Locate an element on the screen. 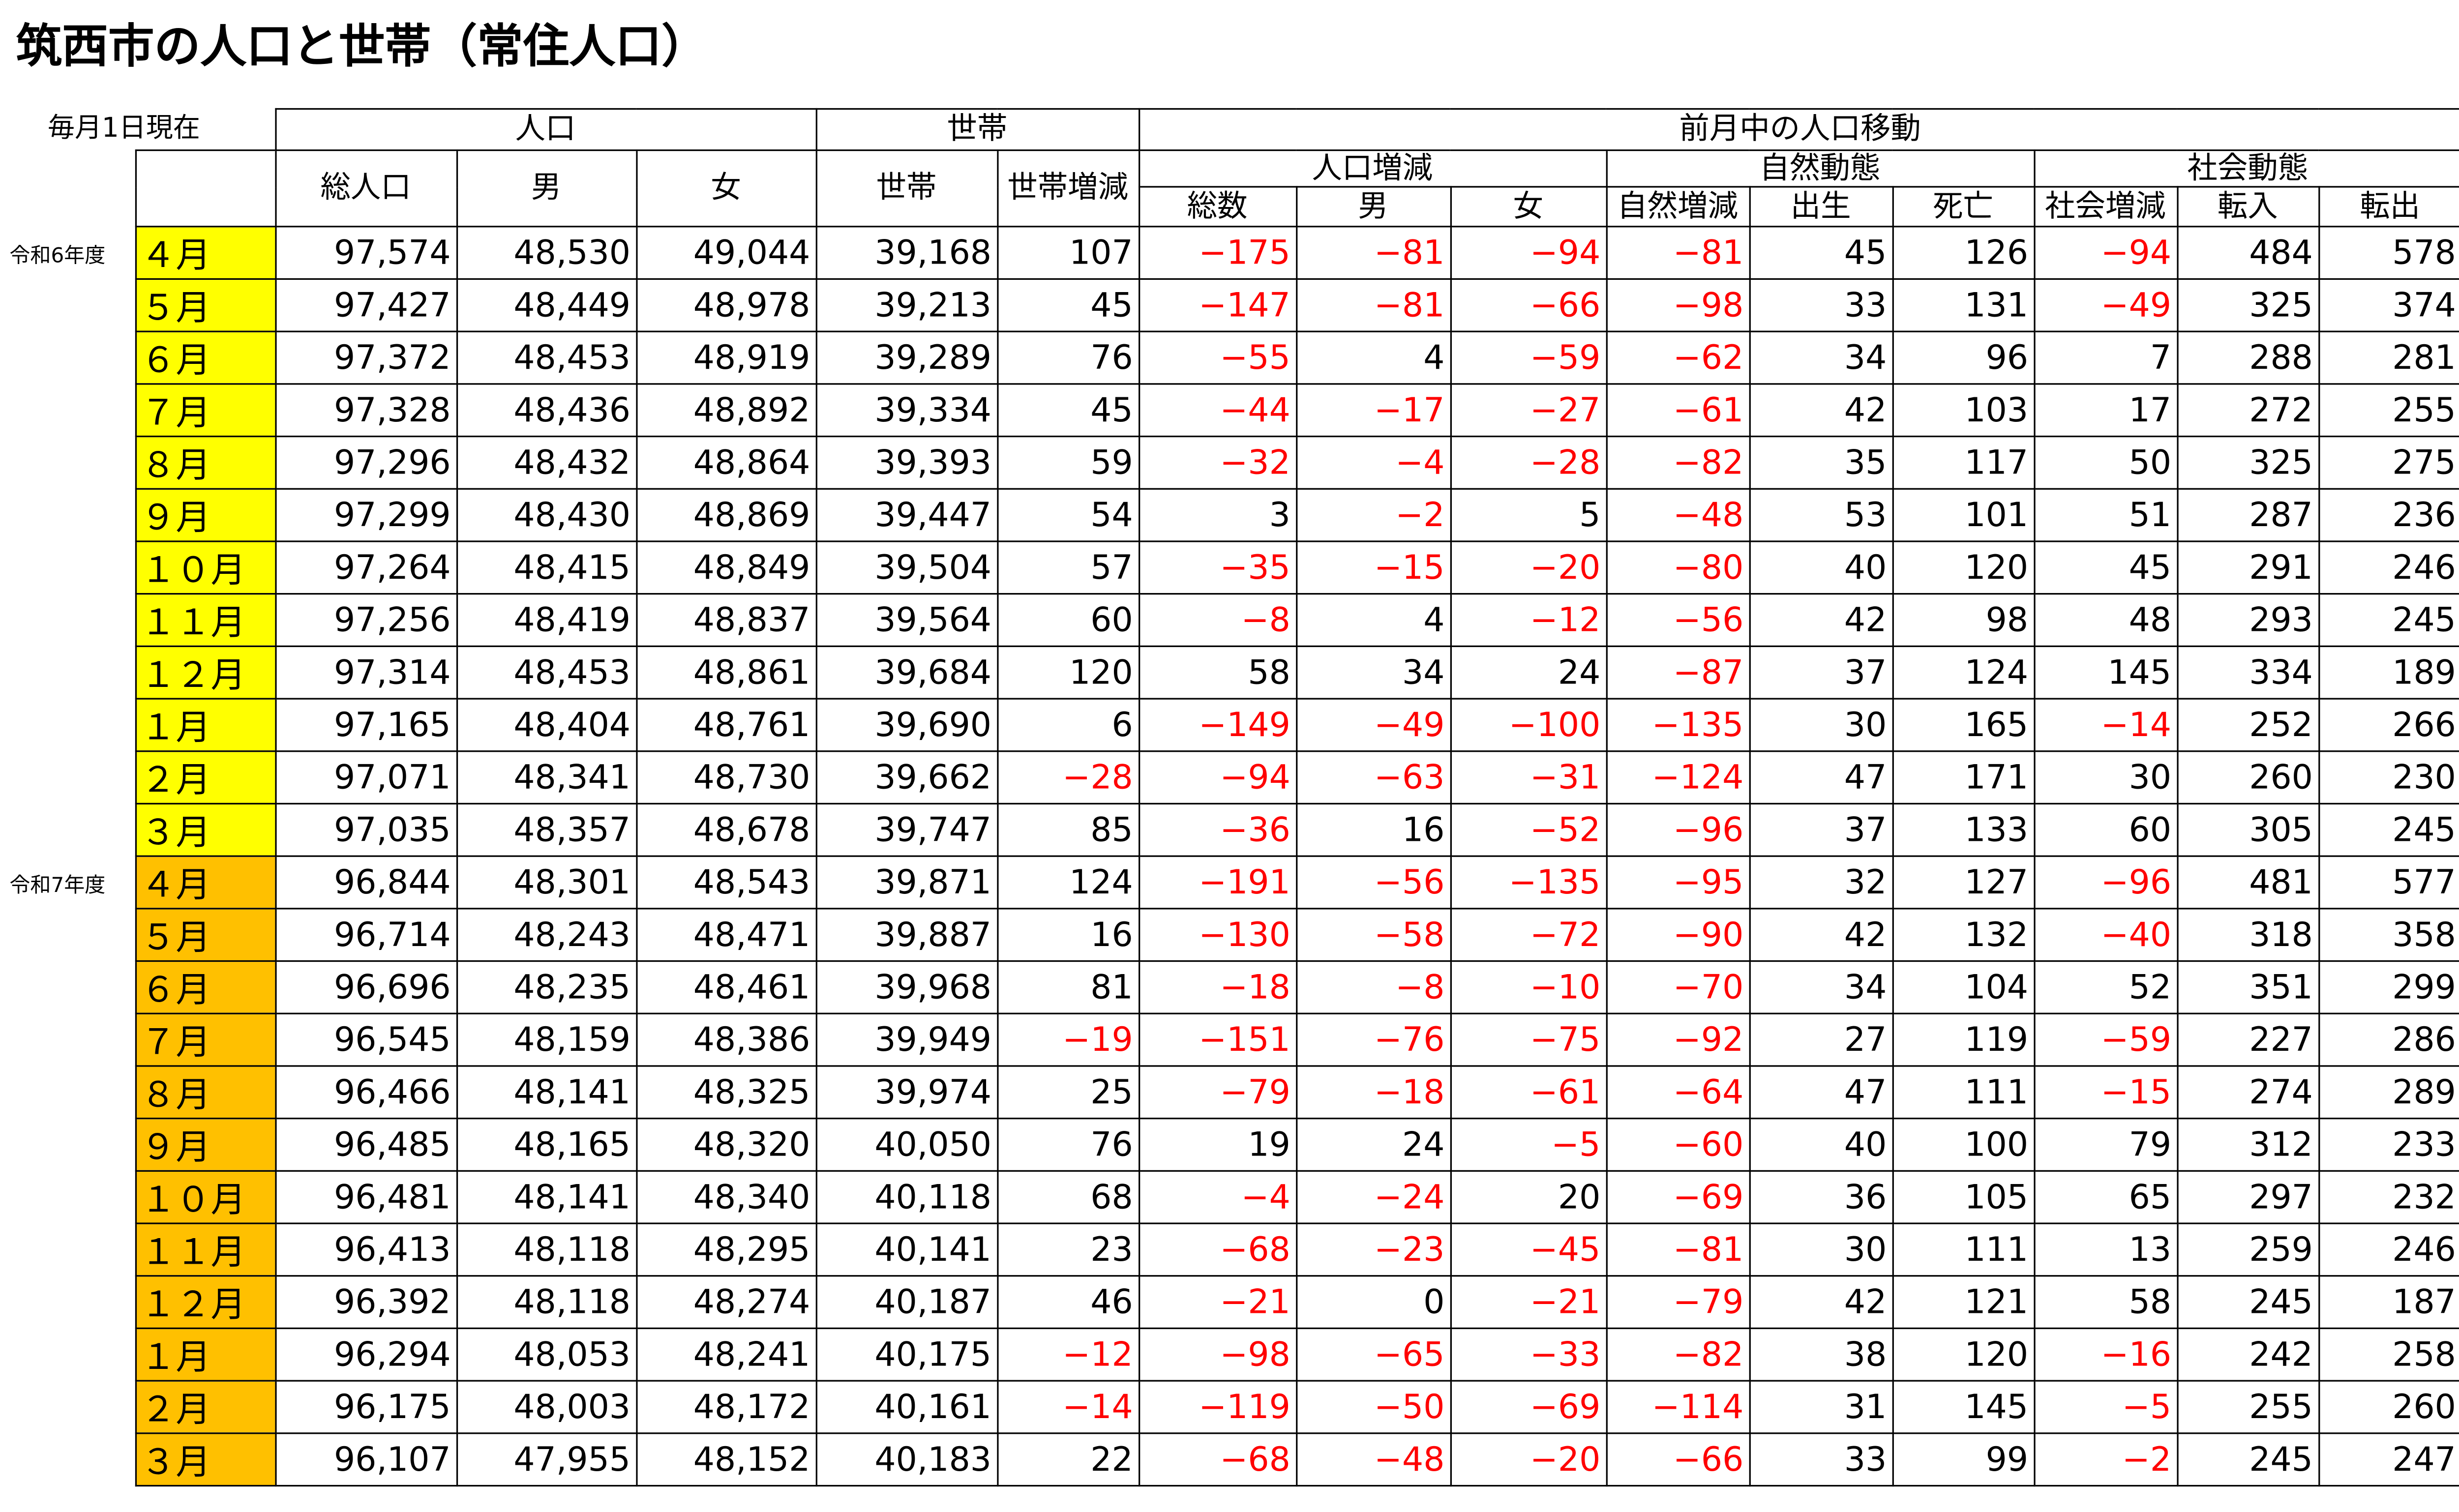 The height and width of the screenshot is (1512, 2459). value-cell: 34 is located at coordinates (1373, 672).